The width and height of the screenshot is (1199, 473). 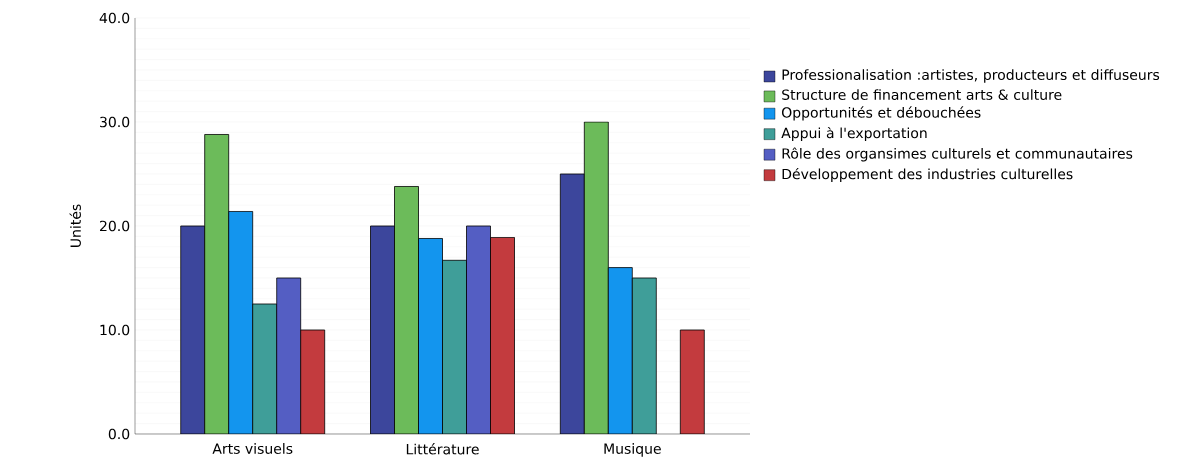 I want to click on legend-label: Structure de financement arts & culture, so click(x=922, y=94).